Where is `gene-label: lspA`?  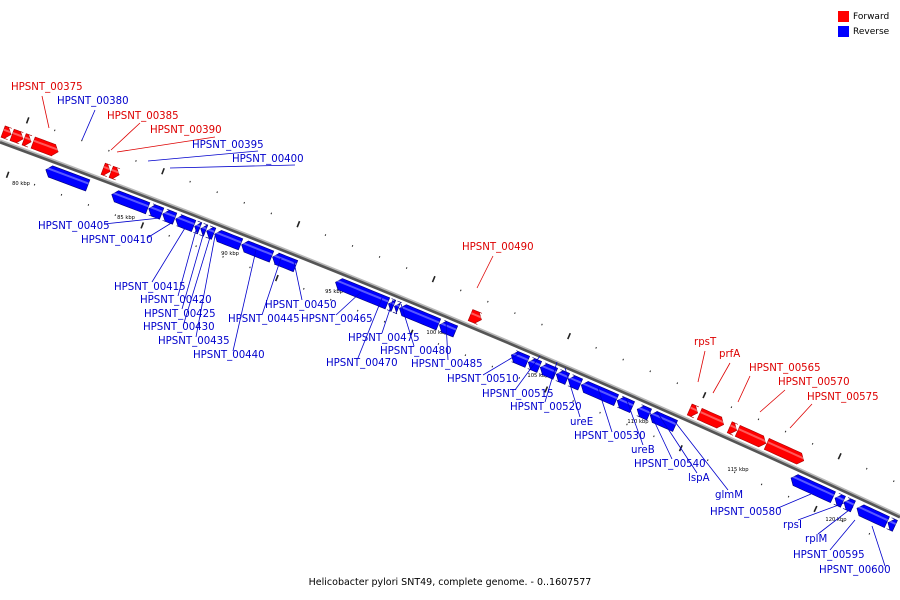
gene-label: lspA is located at coordinates (699, 478).